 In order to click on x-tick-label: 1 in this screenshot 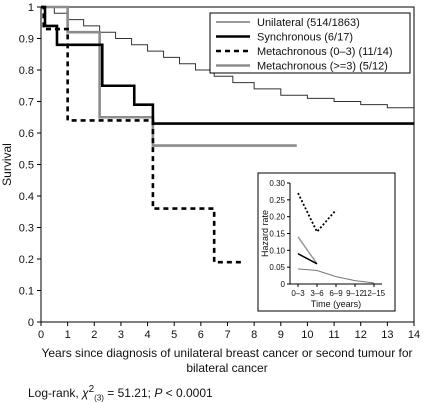, I will do `click(68, 335)`.